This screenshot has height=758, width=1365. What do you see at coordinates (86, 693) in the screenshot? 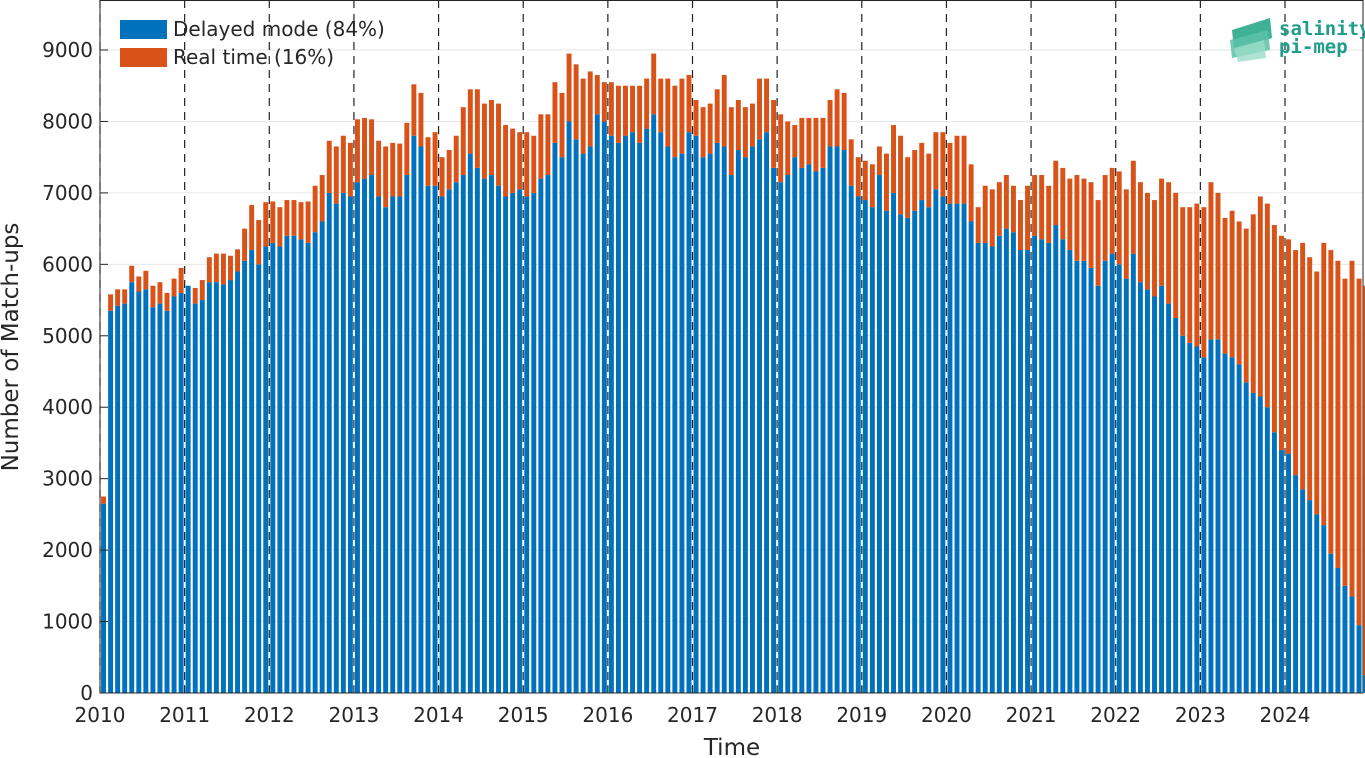
I see `y-tick-label: 0` at bounding box center [86, 693].